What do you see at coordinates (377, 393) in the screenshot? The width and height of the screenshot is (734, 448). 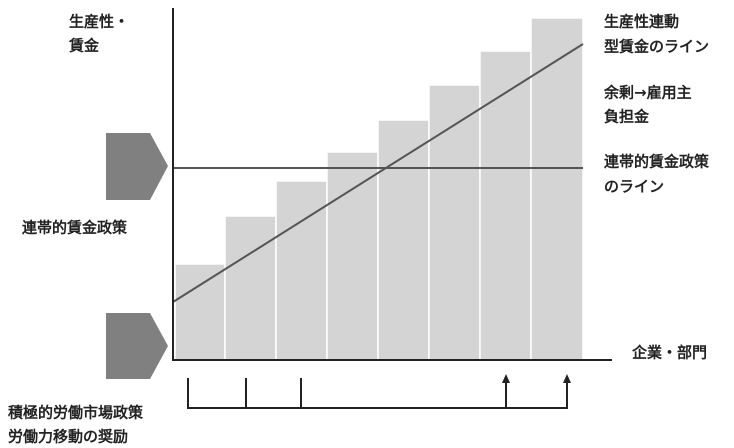 I see `bracket` at bounding box center [377, 393].